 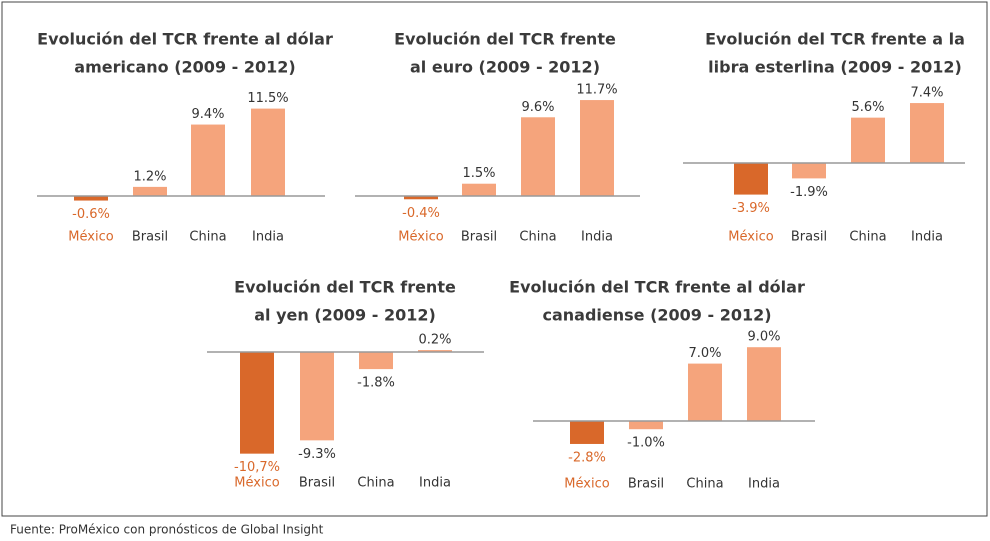 I want to click on value-label: -0.4%, so click(x=421, y=213).